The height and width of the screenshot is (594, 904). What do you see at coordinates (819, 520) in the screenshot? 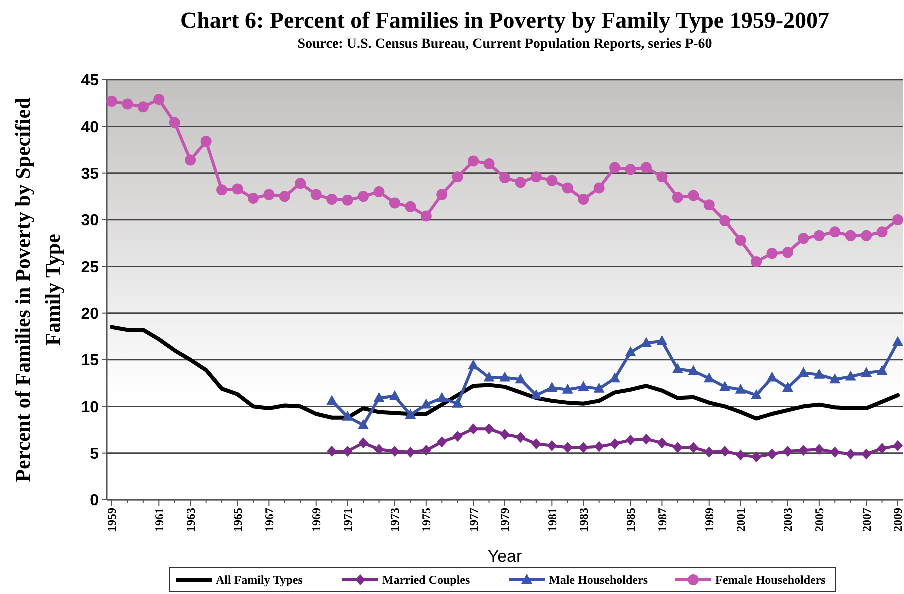
I see `x-tick-label: 2005` at bounding box center [819, 520].